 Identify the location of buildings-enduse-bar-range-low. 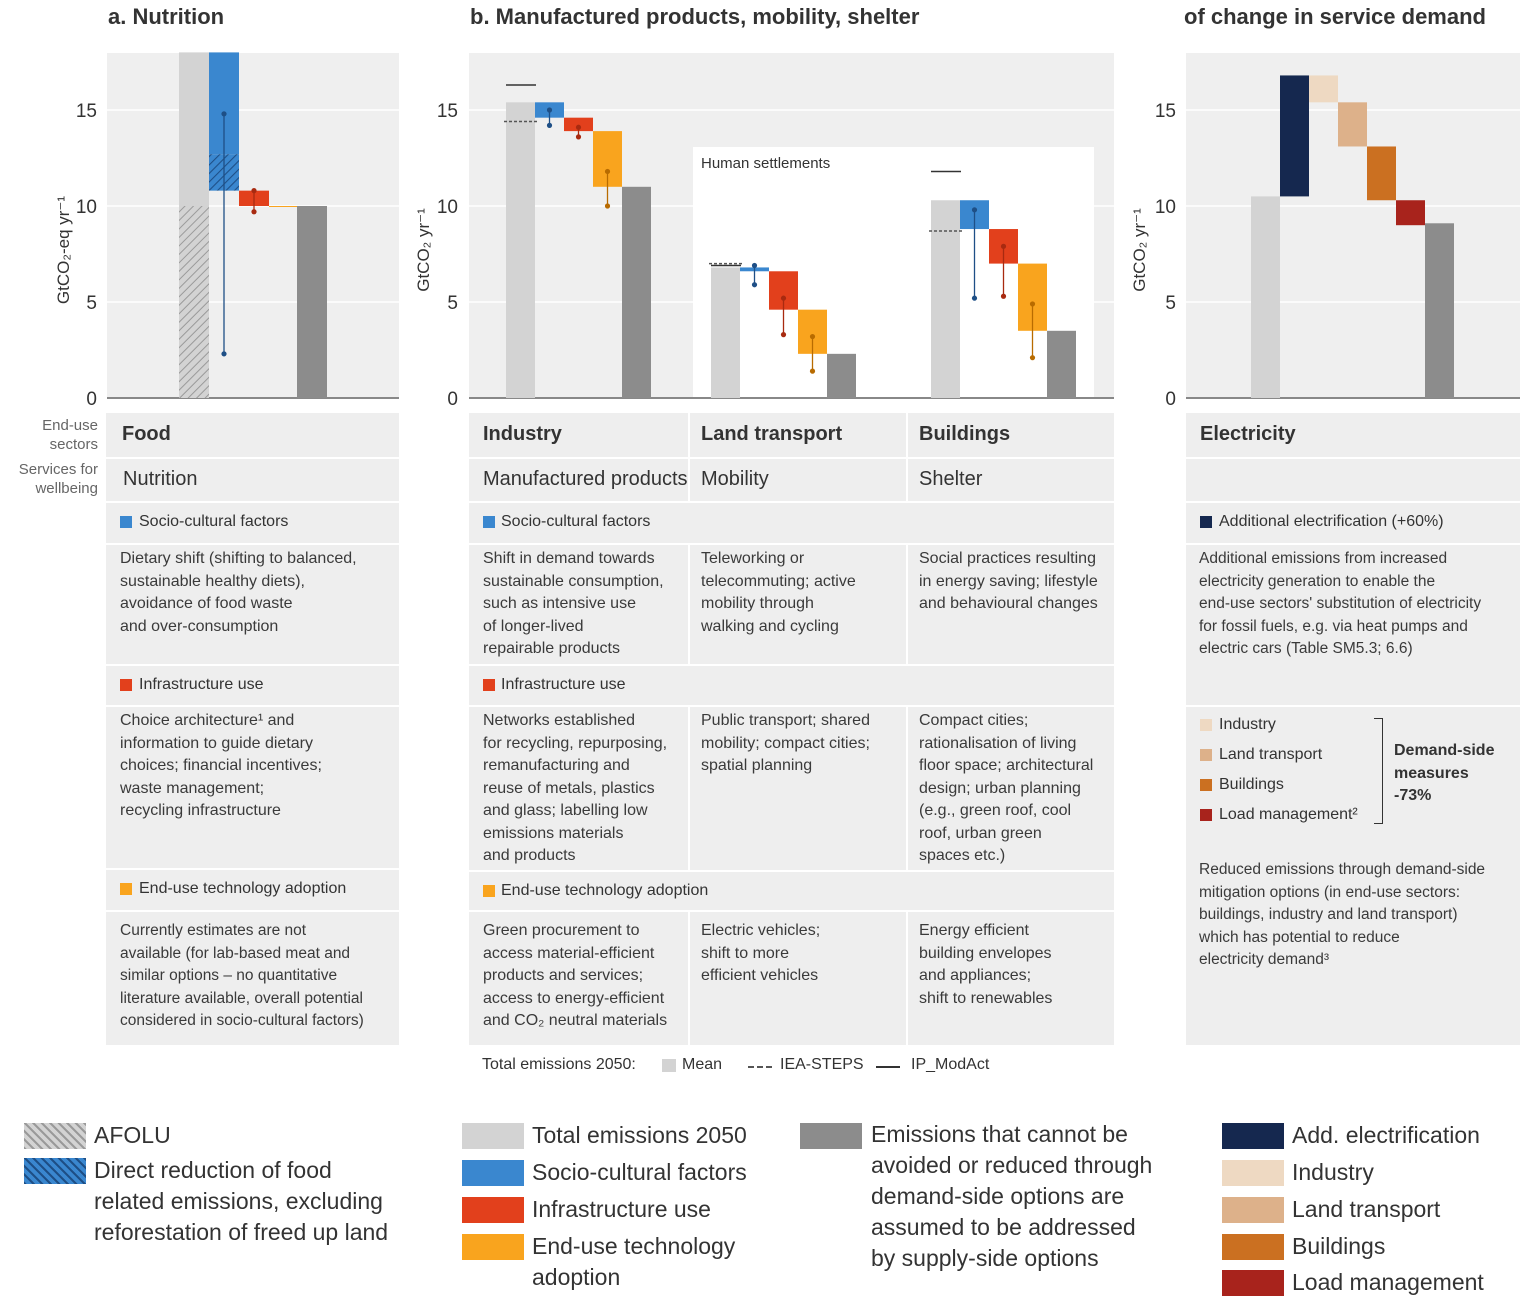
(1032, 358).